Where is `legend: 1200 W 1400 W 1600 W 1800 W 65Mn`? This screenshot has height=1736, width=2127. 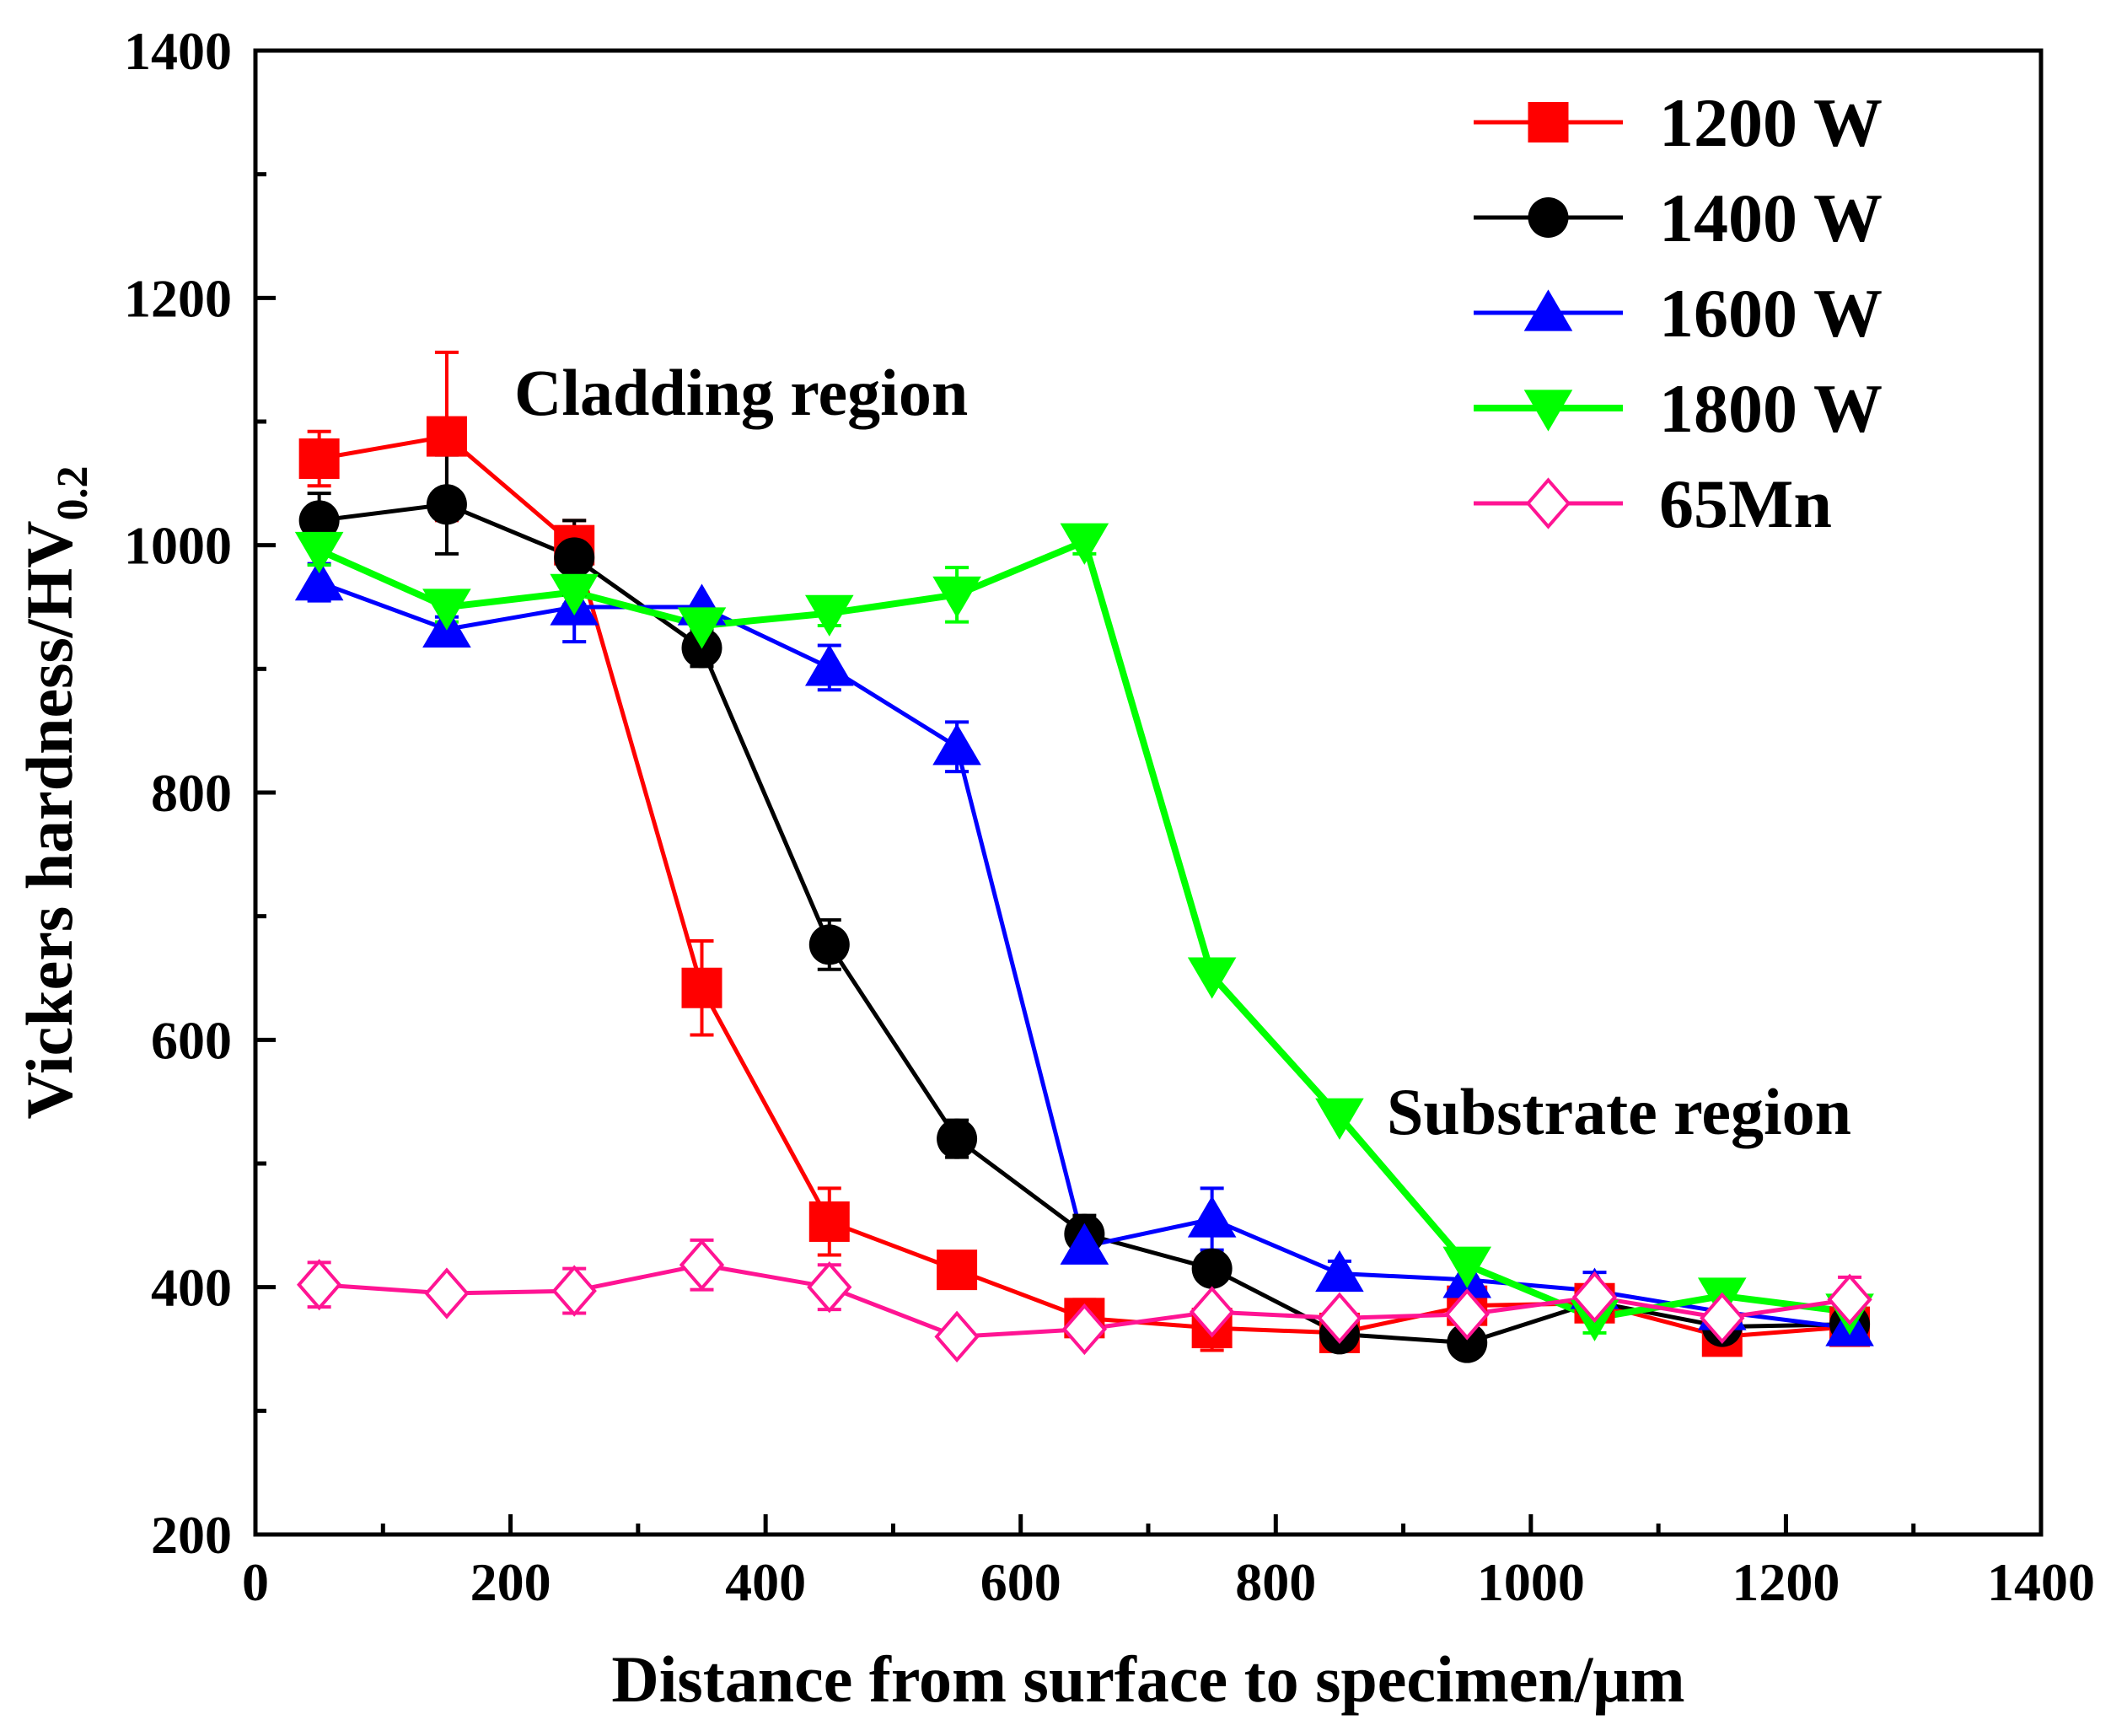 legend: 1200 W 1400 W 1600 W 1800 W 65Mn is located at coordinates (1678, 313).